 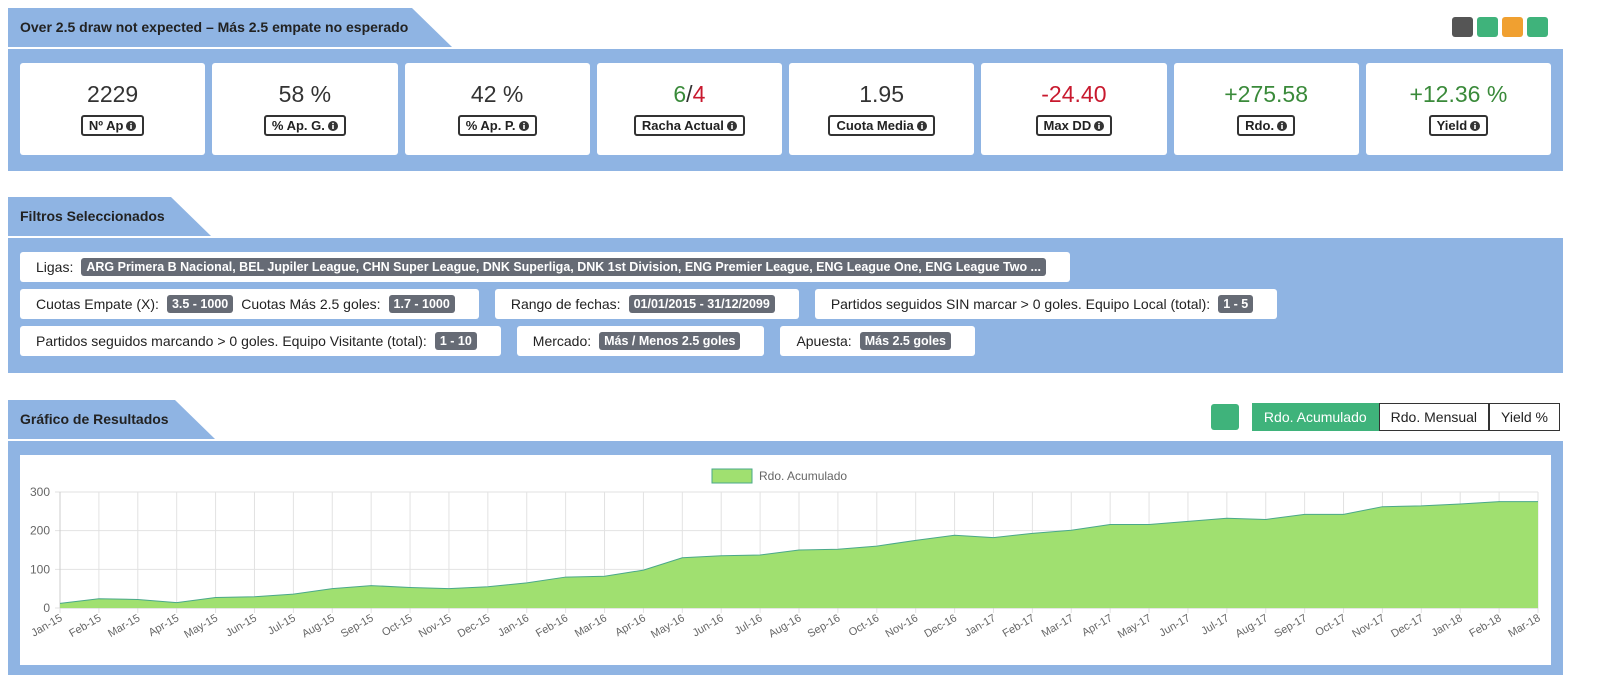 What do you see at coordinates (54, 267) in the screenshot?
I see `filter-label: Ligas:` at bounding box center [54, 267].